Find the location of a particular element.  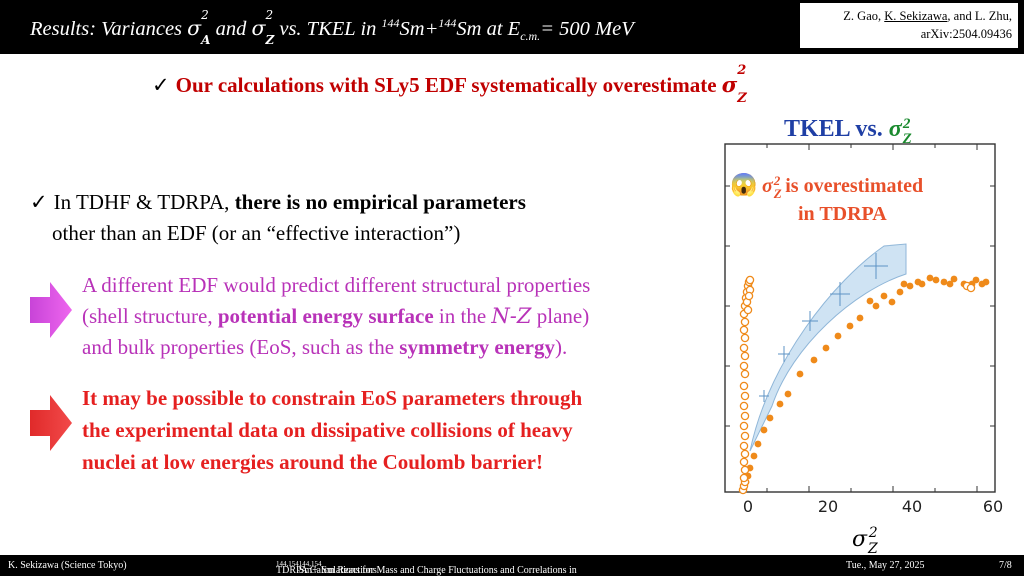

cm-subscript: c.m. is located at coordinates (530, 36).